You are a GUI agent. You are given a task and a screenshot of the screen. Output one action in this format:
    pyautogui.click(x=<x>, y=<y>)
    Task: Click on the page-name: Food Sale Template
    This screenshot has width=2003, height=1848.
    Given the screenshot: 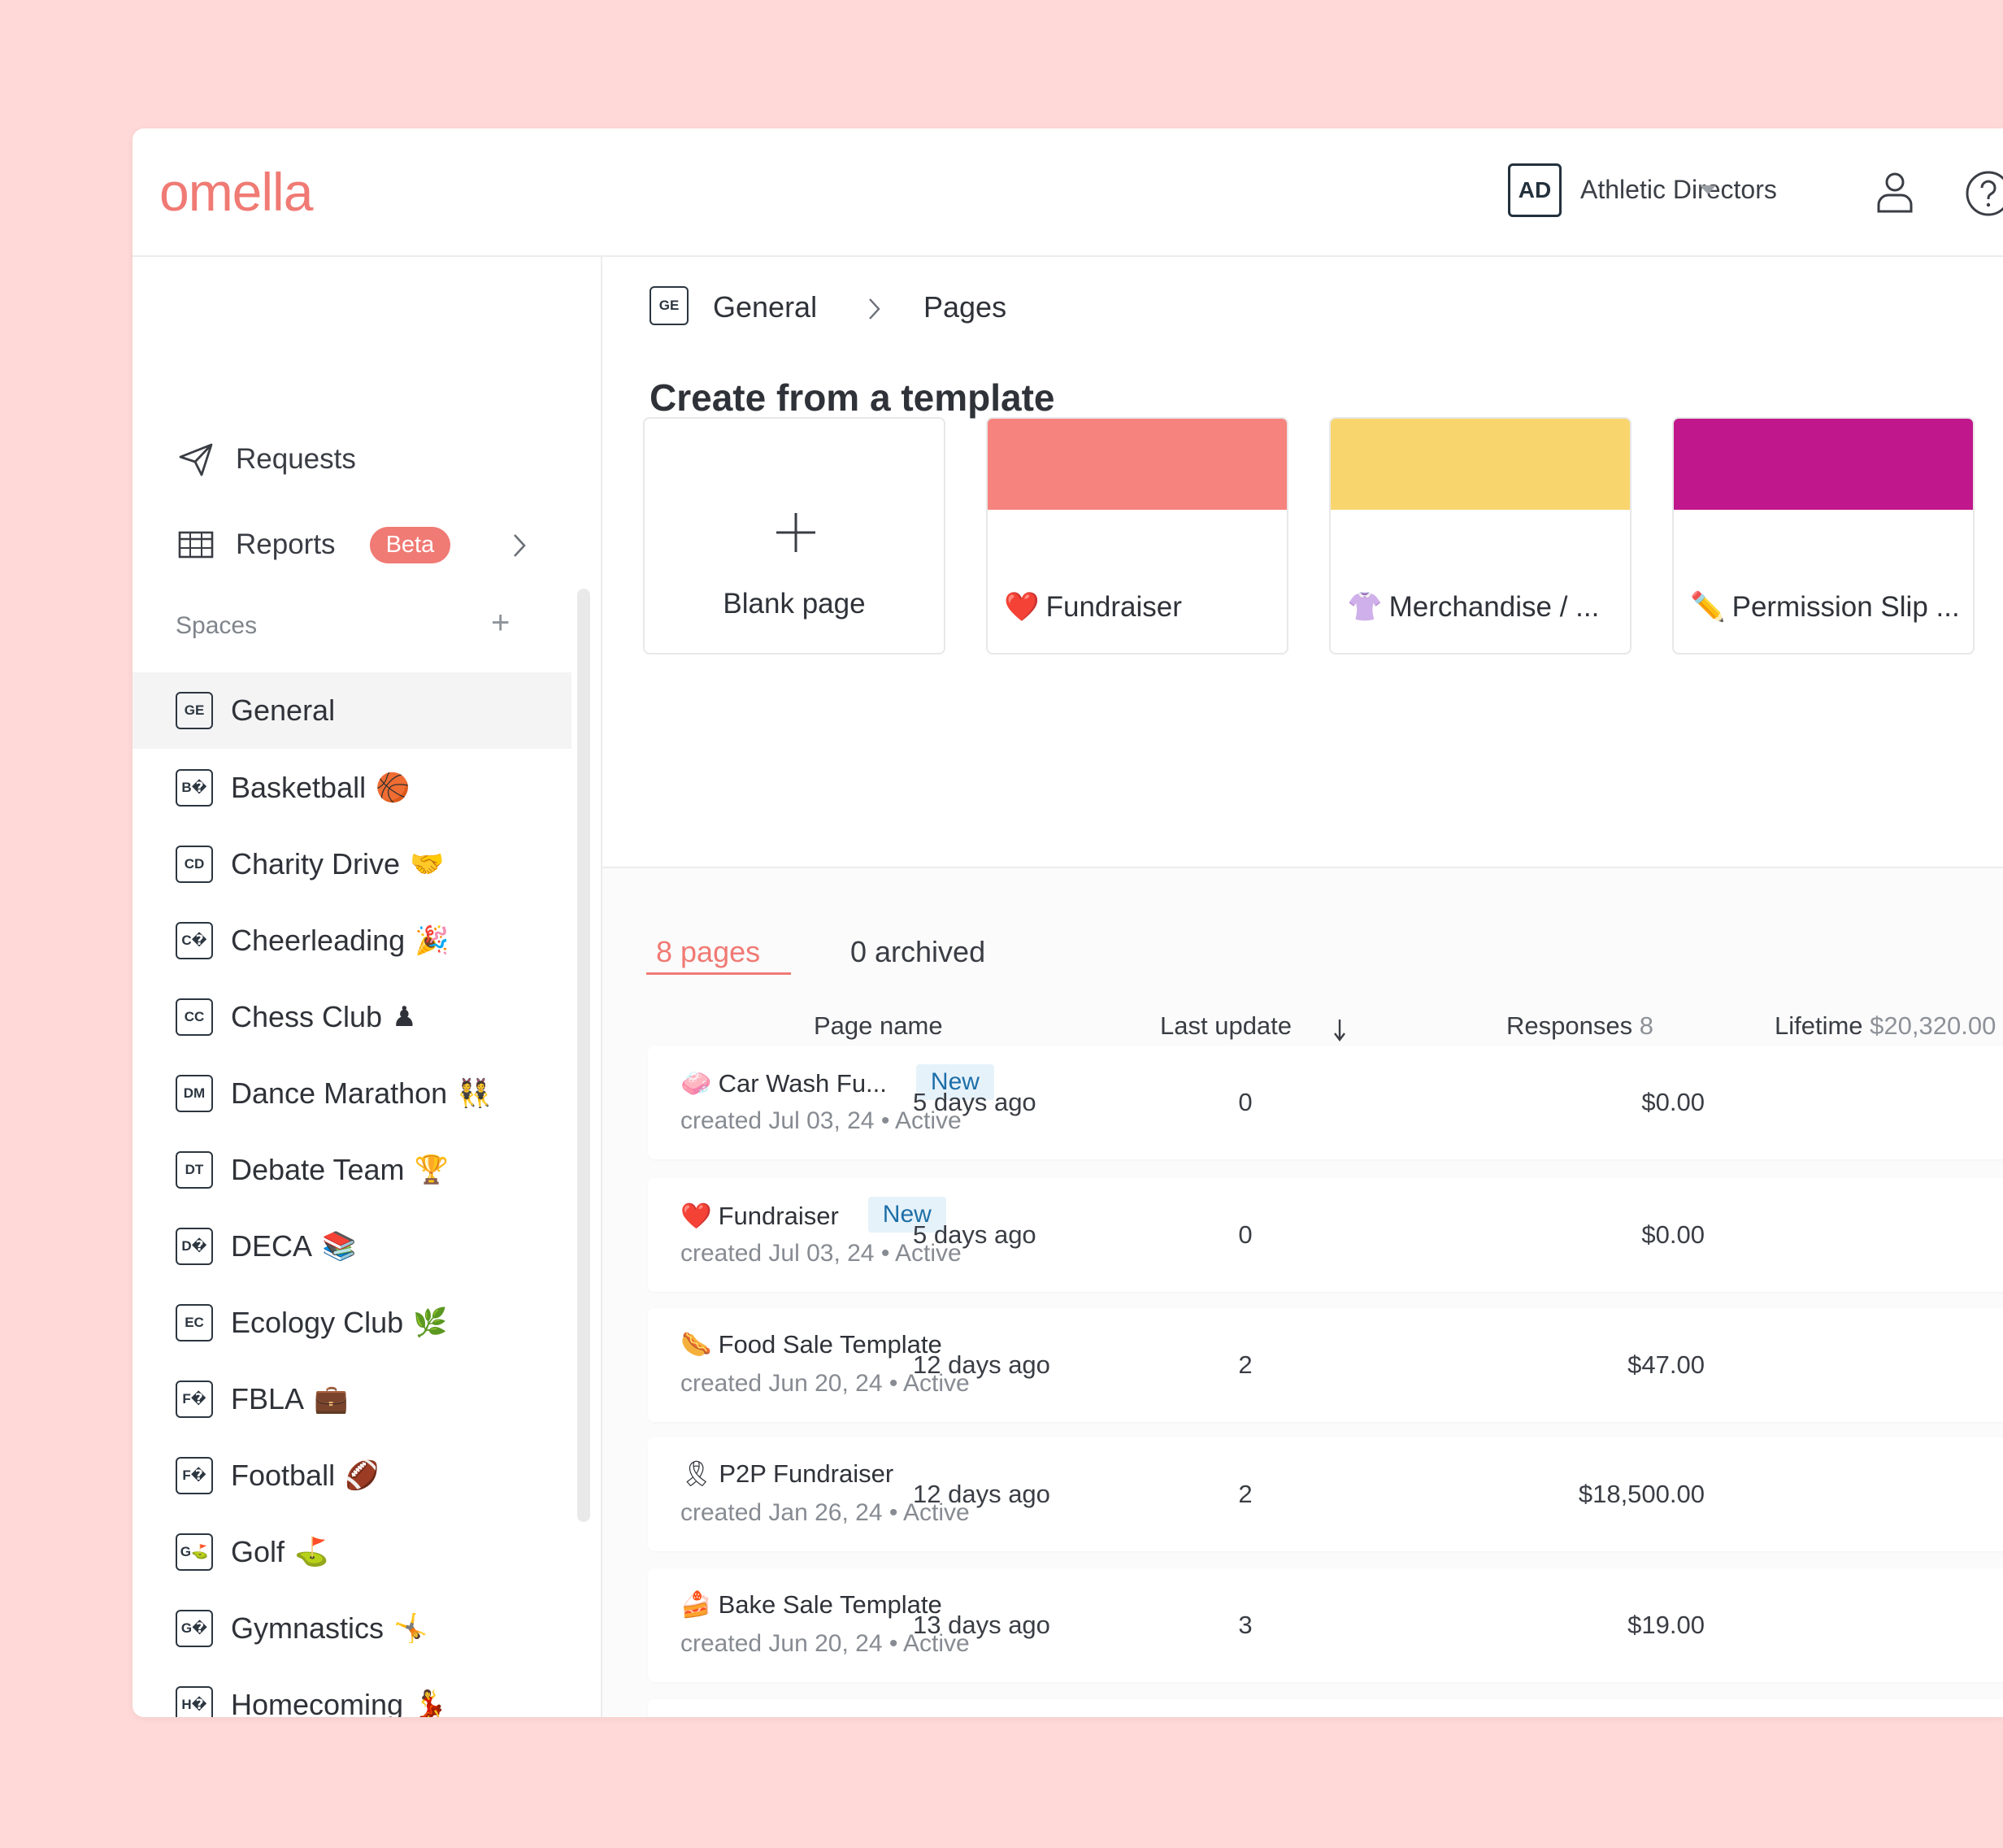 What is the action you would take?
    pyautogui.click(x=830, y=1344)
    